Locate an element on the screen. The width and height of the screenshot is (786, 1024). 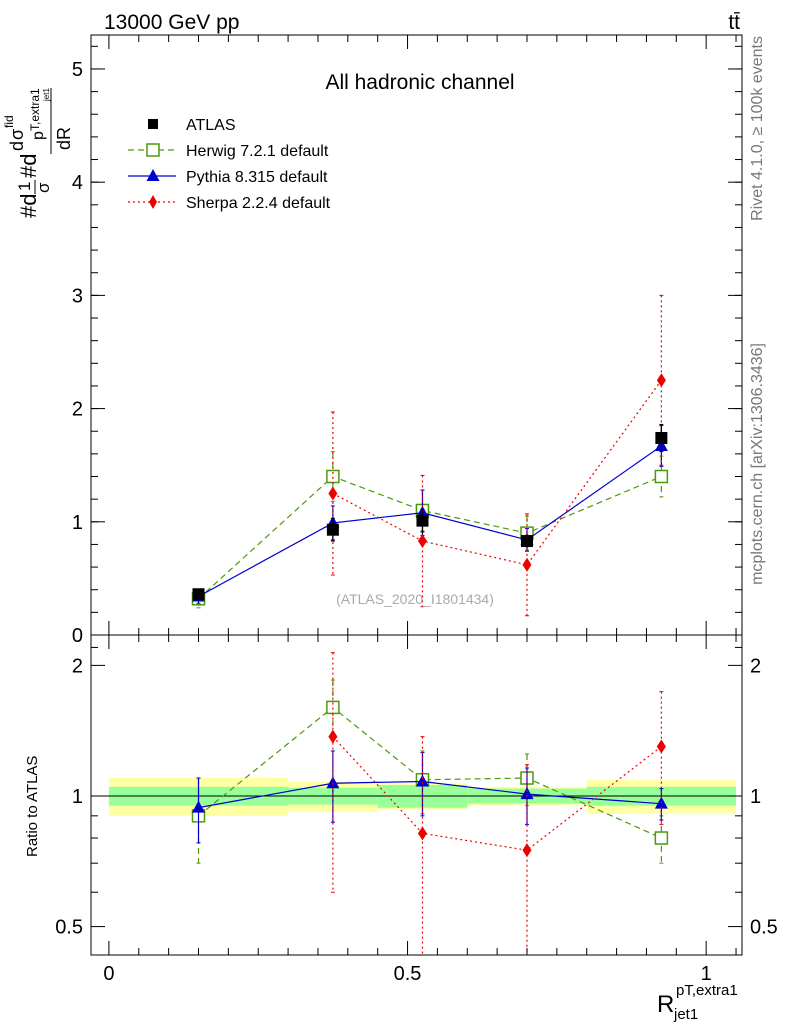
x-tick-label: 0 is located at coordinates (108, 974).